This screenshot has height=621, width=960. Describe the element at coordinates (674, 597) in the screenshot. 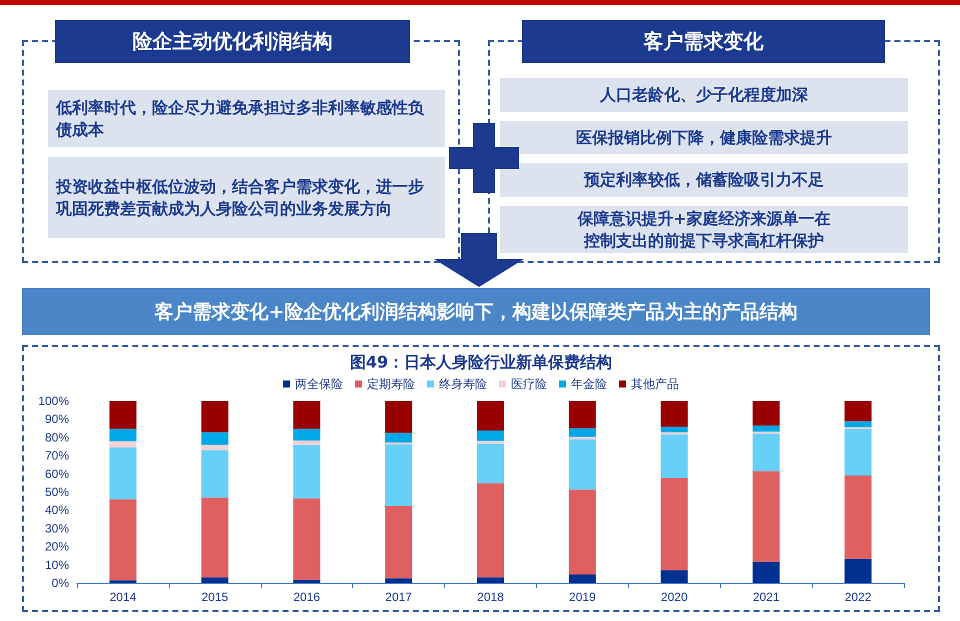

I see `x-tick-label: 2020` at that location.